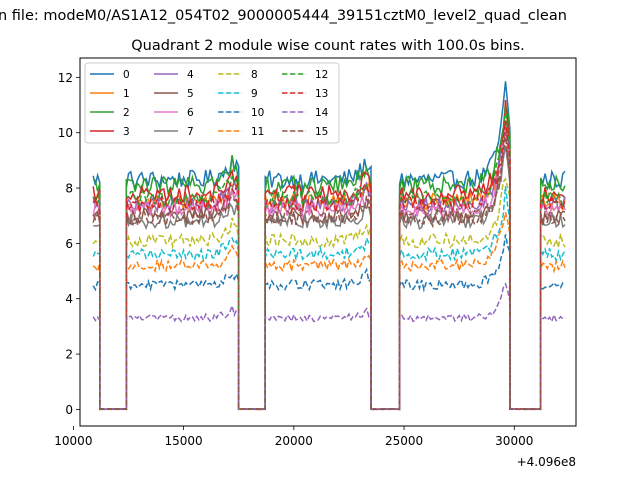 This screenshot has width=640, height=480. What do you see at coordinates (514, 441) in the screenshot?
I see `x-tick-label: 30000` at bounding box center [514, 441].